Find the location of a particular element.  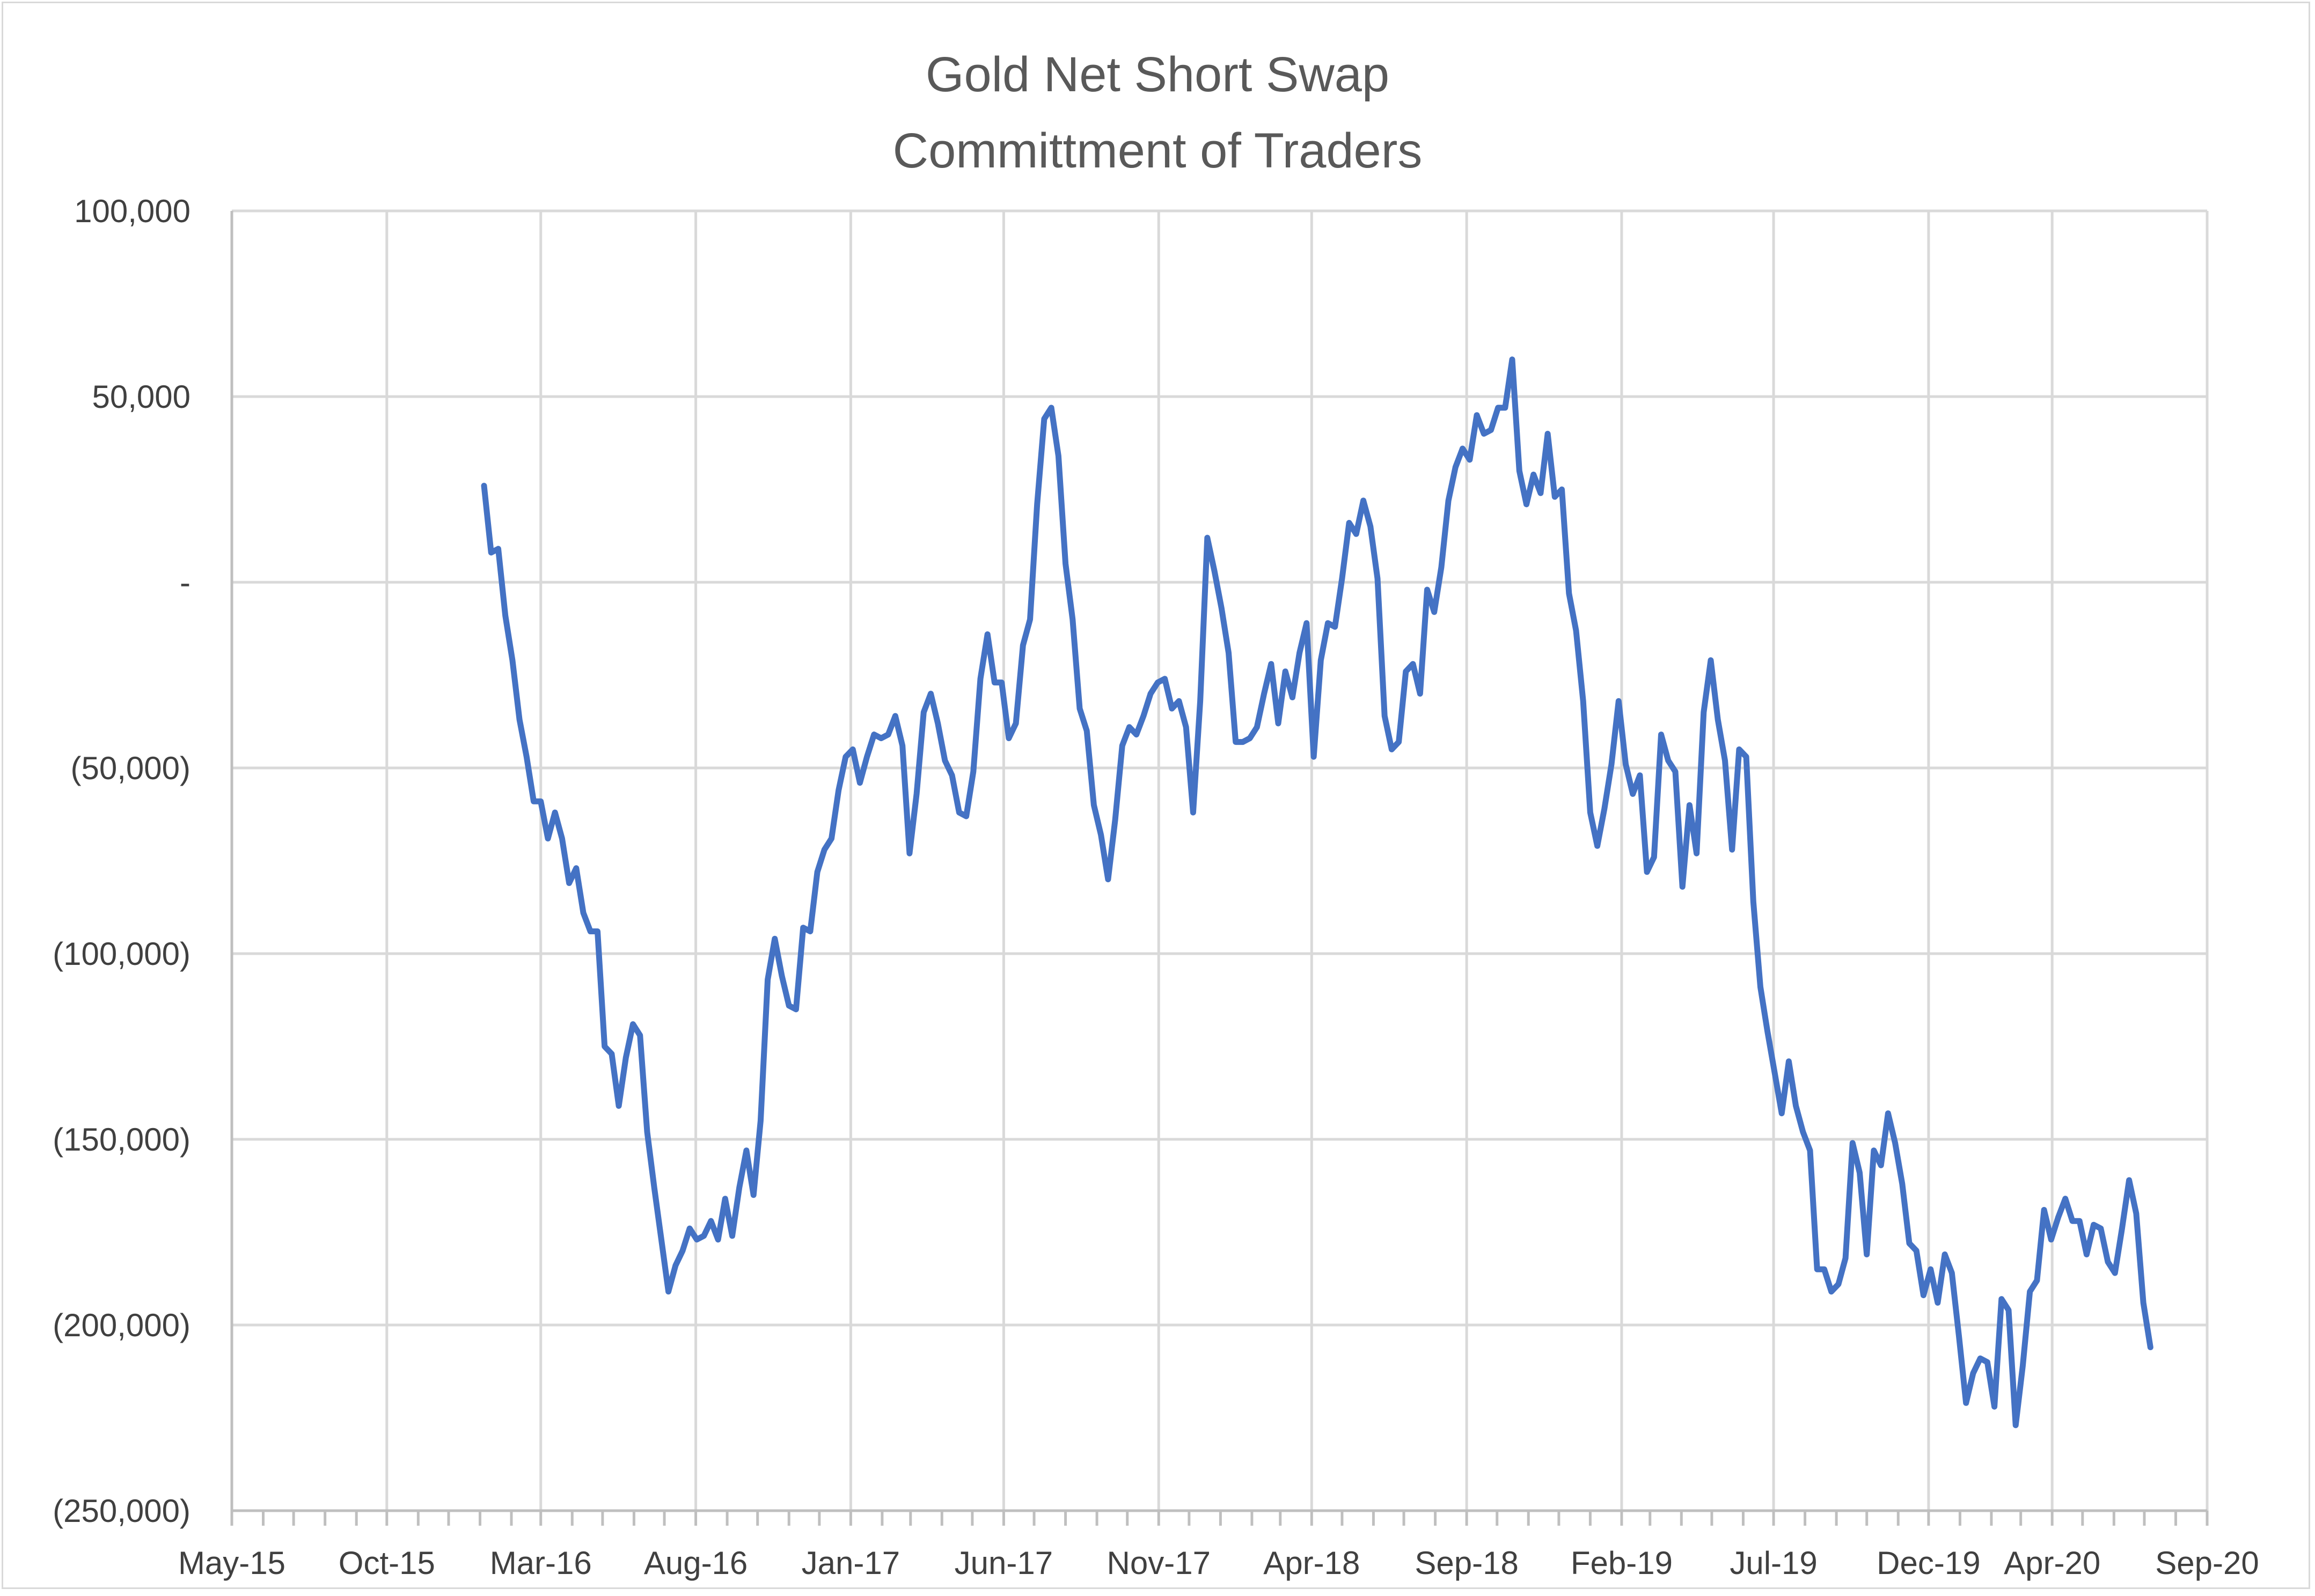

y-tick-label: (150,000) is located at coordinates (122, 1140).